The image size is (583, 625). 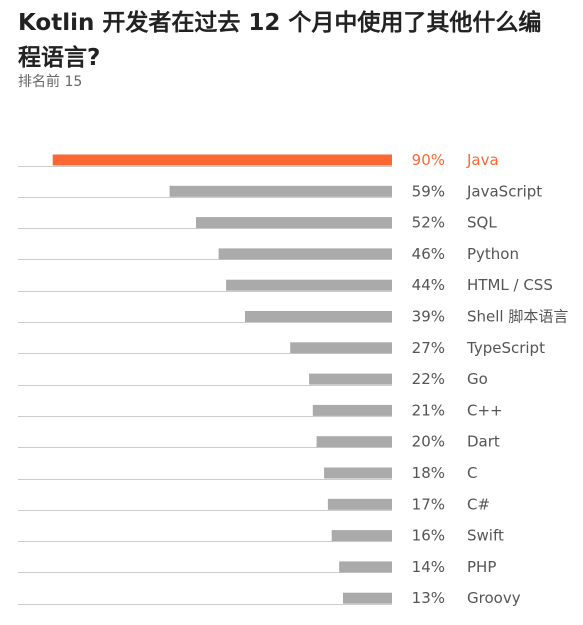 I want to click on category-label: C, so click(x=472, y=473).